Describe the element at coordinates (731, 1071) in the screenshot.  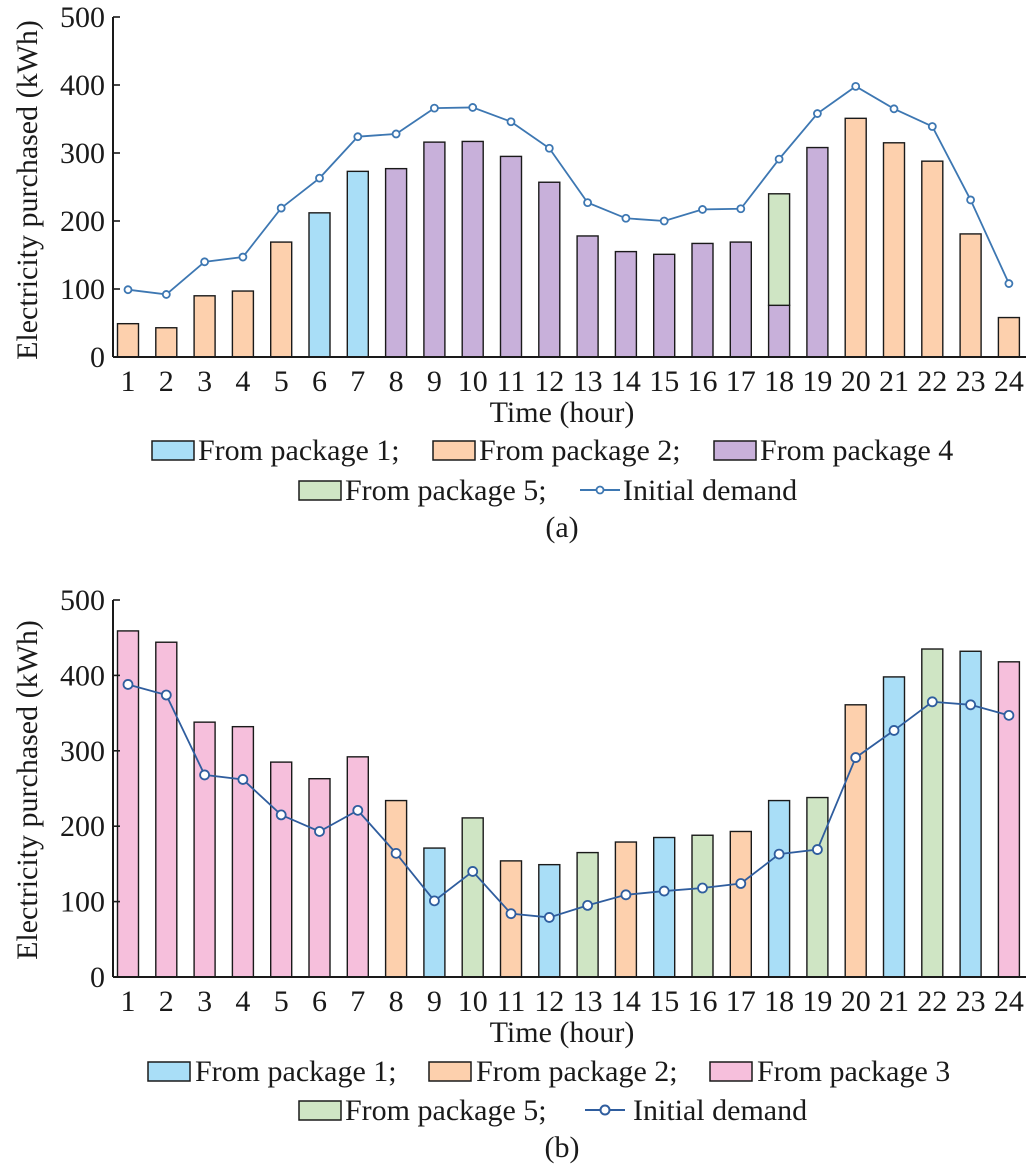
I see `legend-swatch-package3` at that location.